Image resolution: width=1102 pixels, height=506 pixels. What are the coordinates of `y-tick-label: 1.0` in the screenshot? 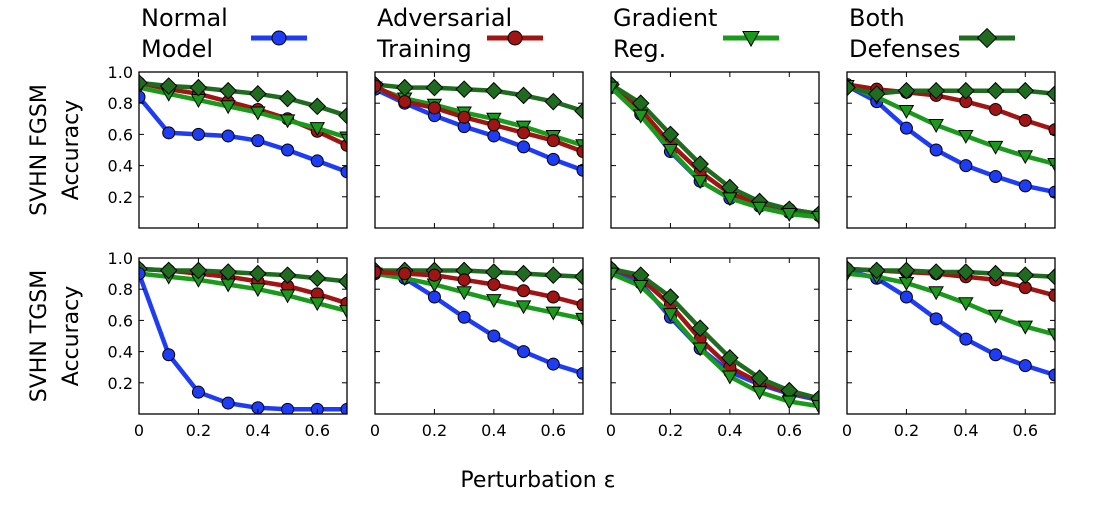 It's located at (120, 258).